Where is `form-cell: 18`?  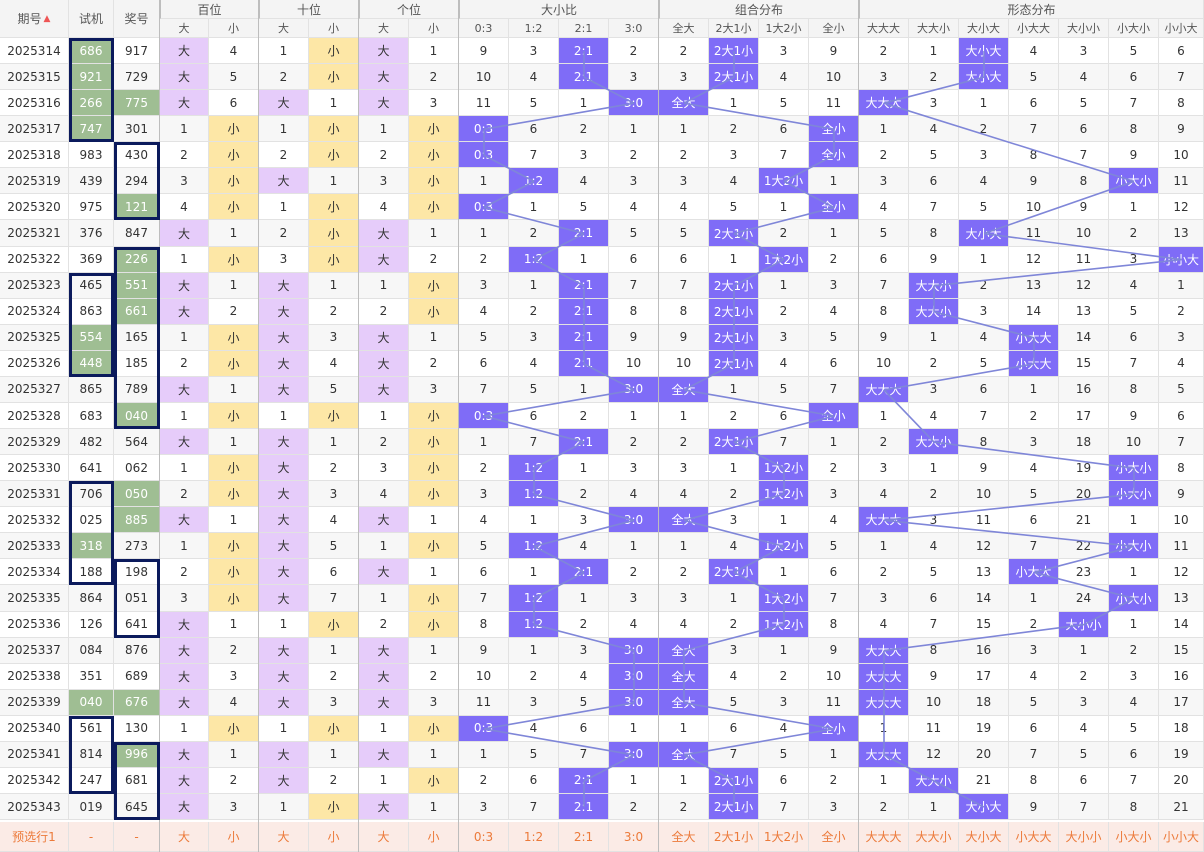 form-cell: 18 is located at coordinates (1084, 442).